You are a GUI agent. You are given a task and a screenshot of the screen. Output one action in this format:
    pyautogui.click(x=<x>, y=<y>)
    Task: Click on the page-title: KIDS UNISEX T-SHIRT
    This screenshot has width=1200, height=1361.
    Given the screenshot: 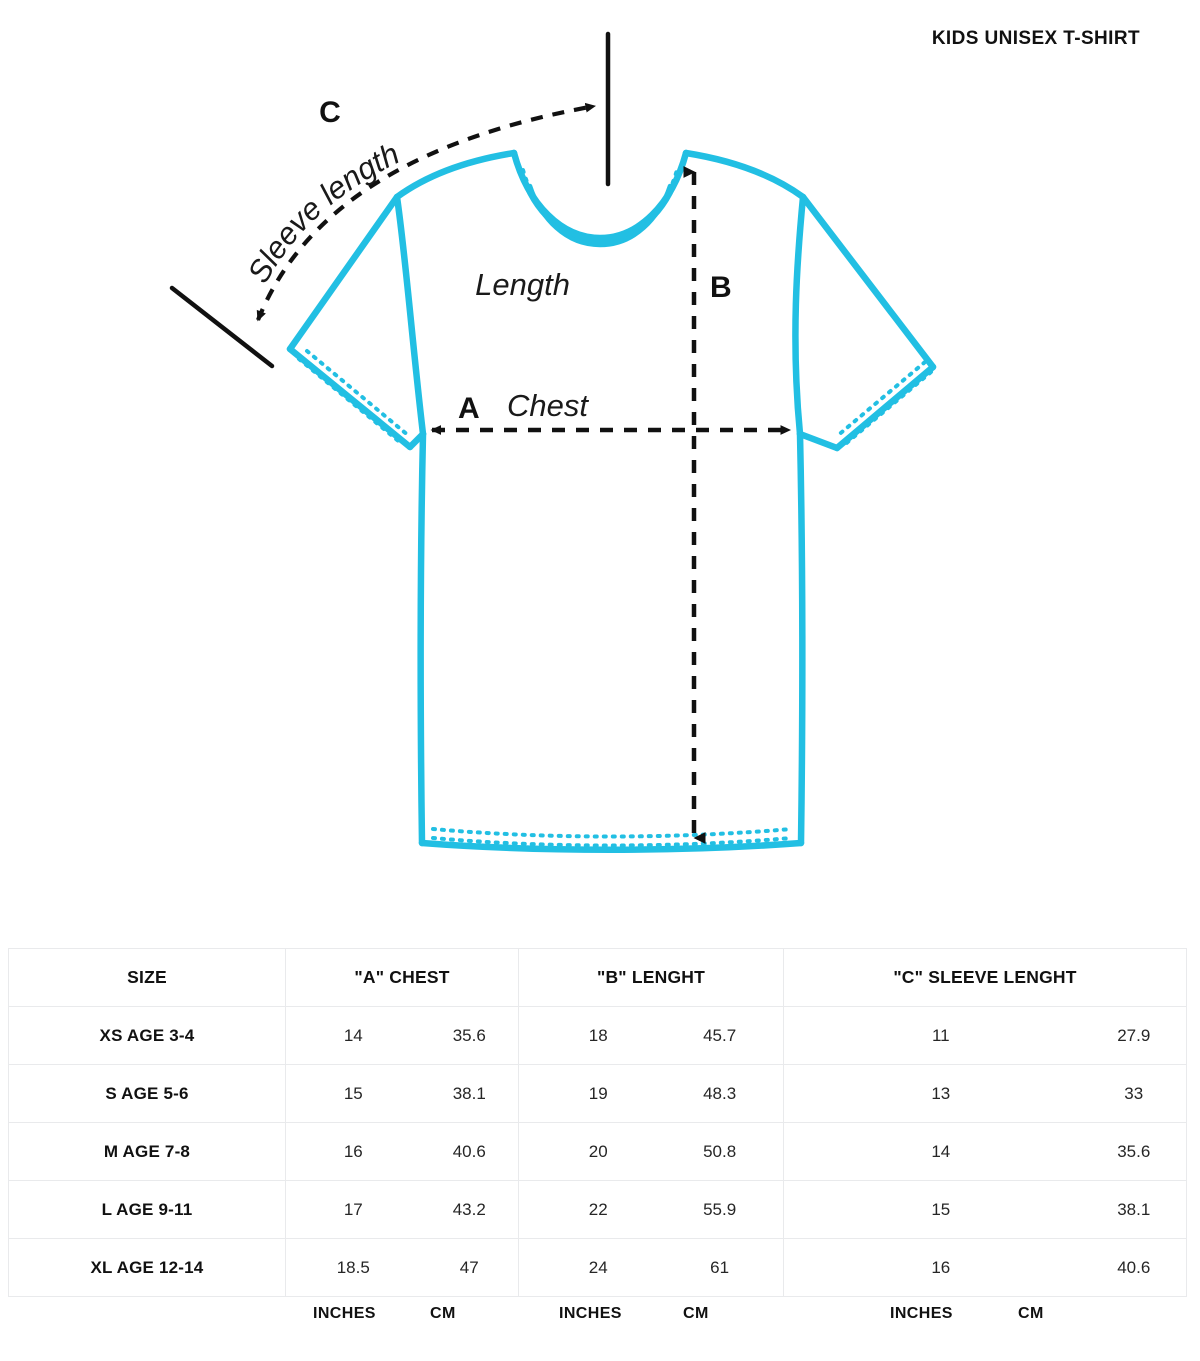 What is the action you would take?
    pyautogui.click(x=1035, y=38)
    